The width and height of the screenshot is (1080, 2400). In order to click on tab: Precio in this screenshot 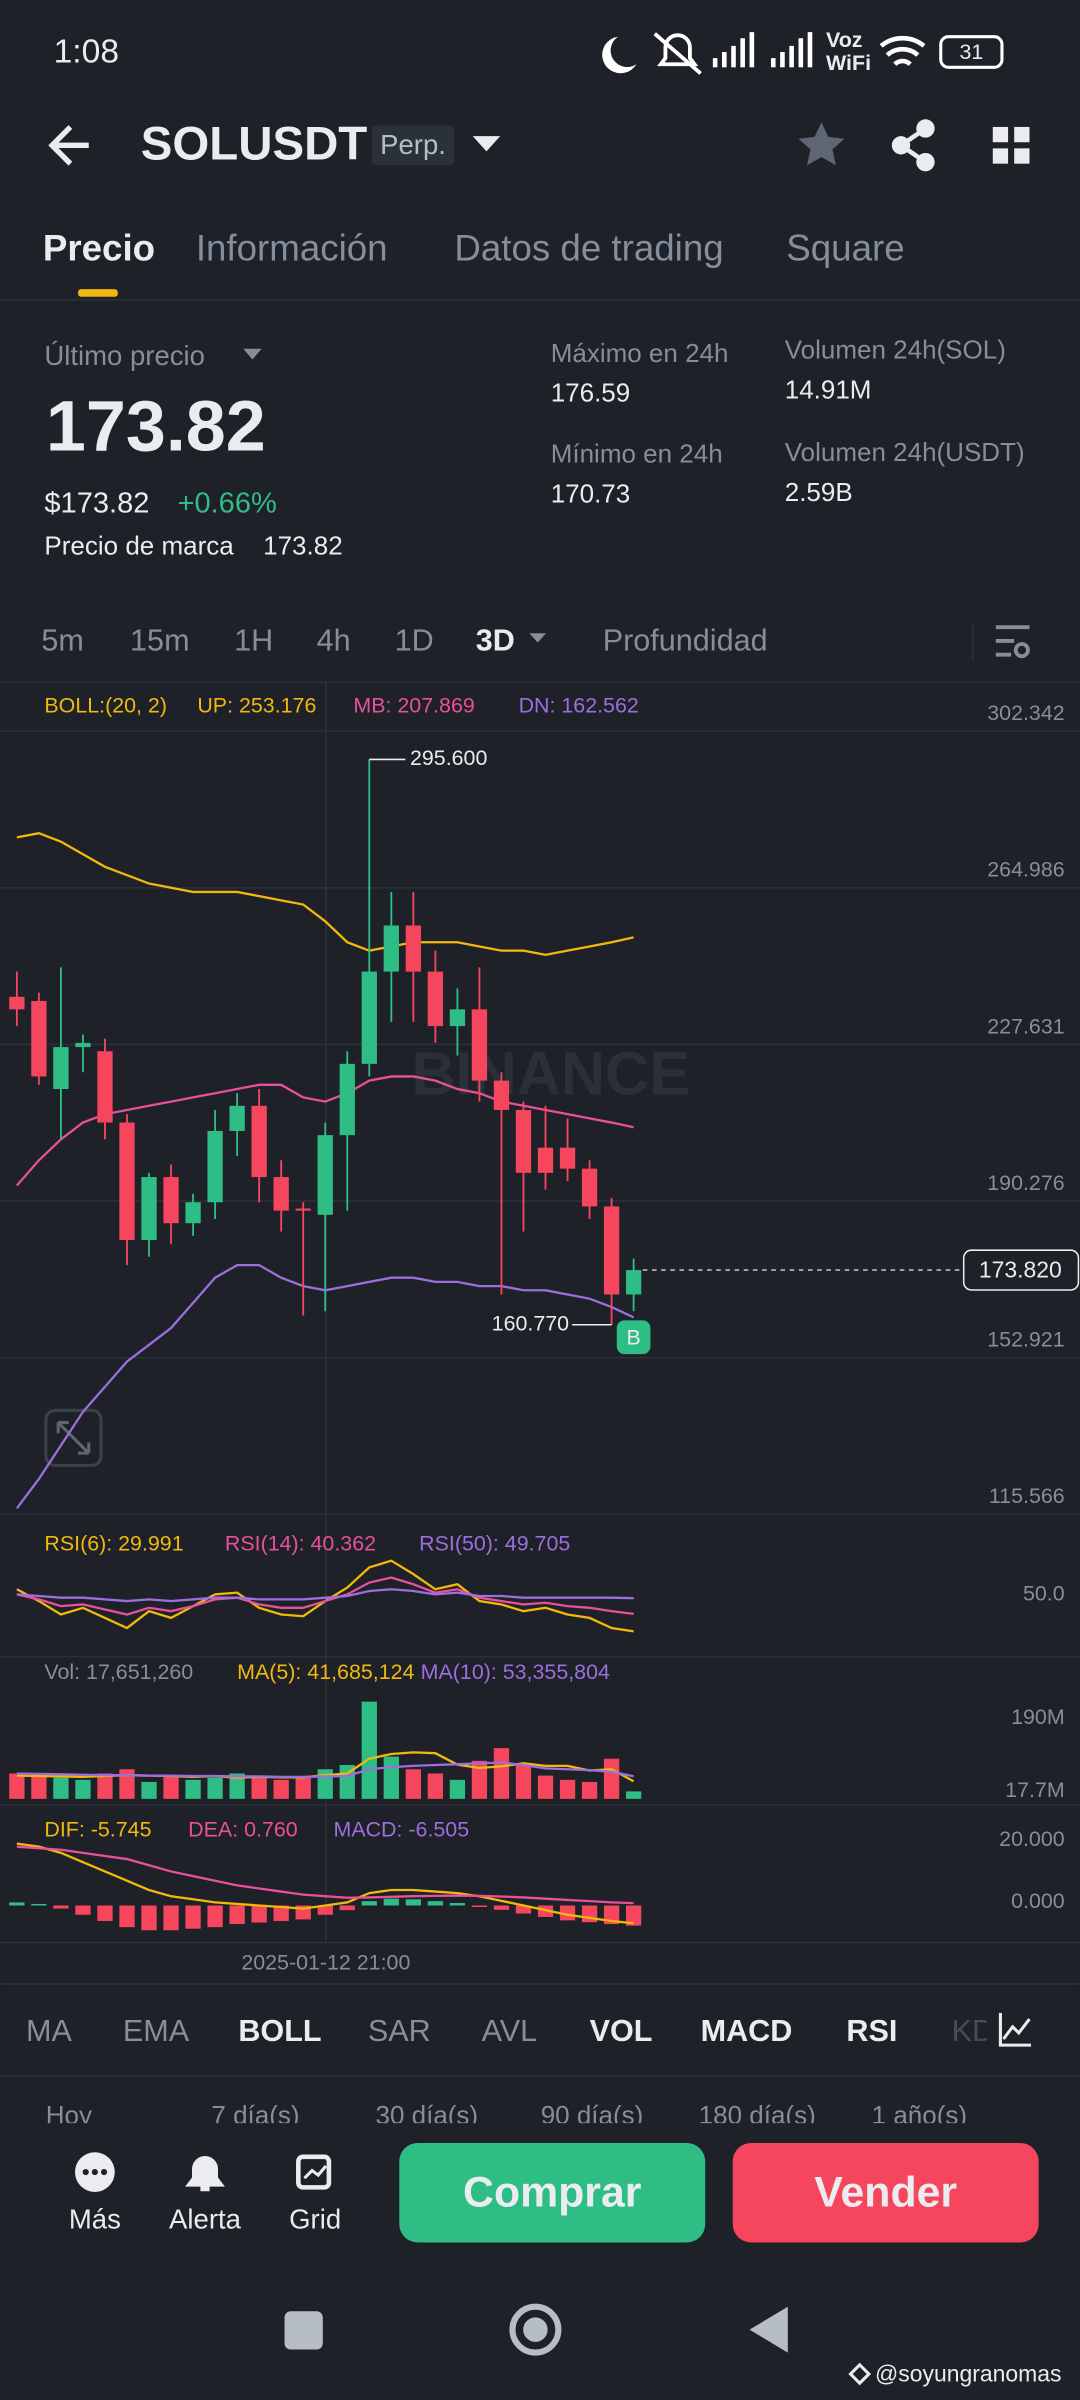, I will do `click(99, 248)`.